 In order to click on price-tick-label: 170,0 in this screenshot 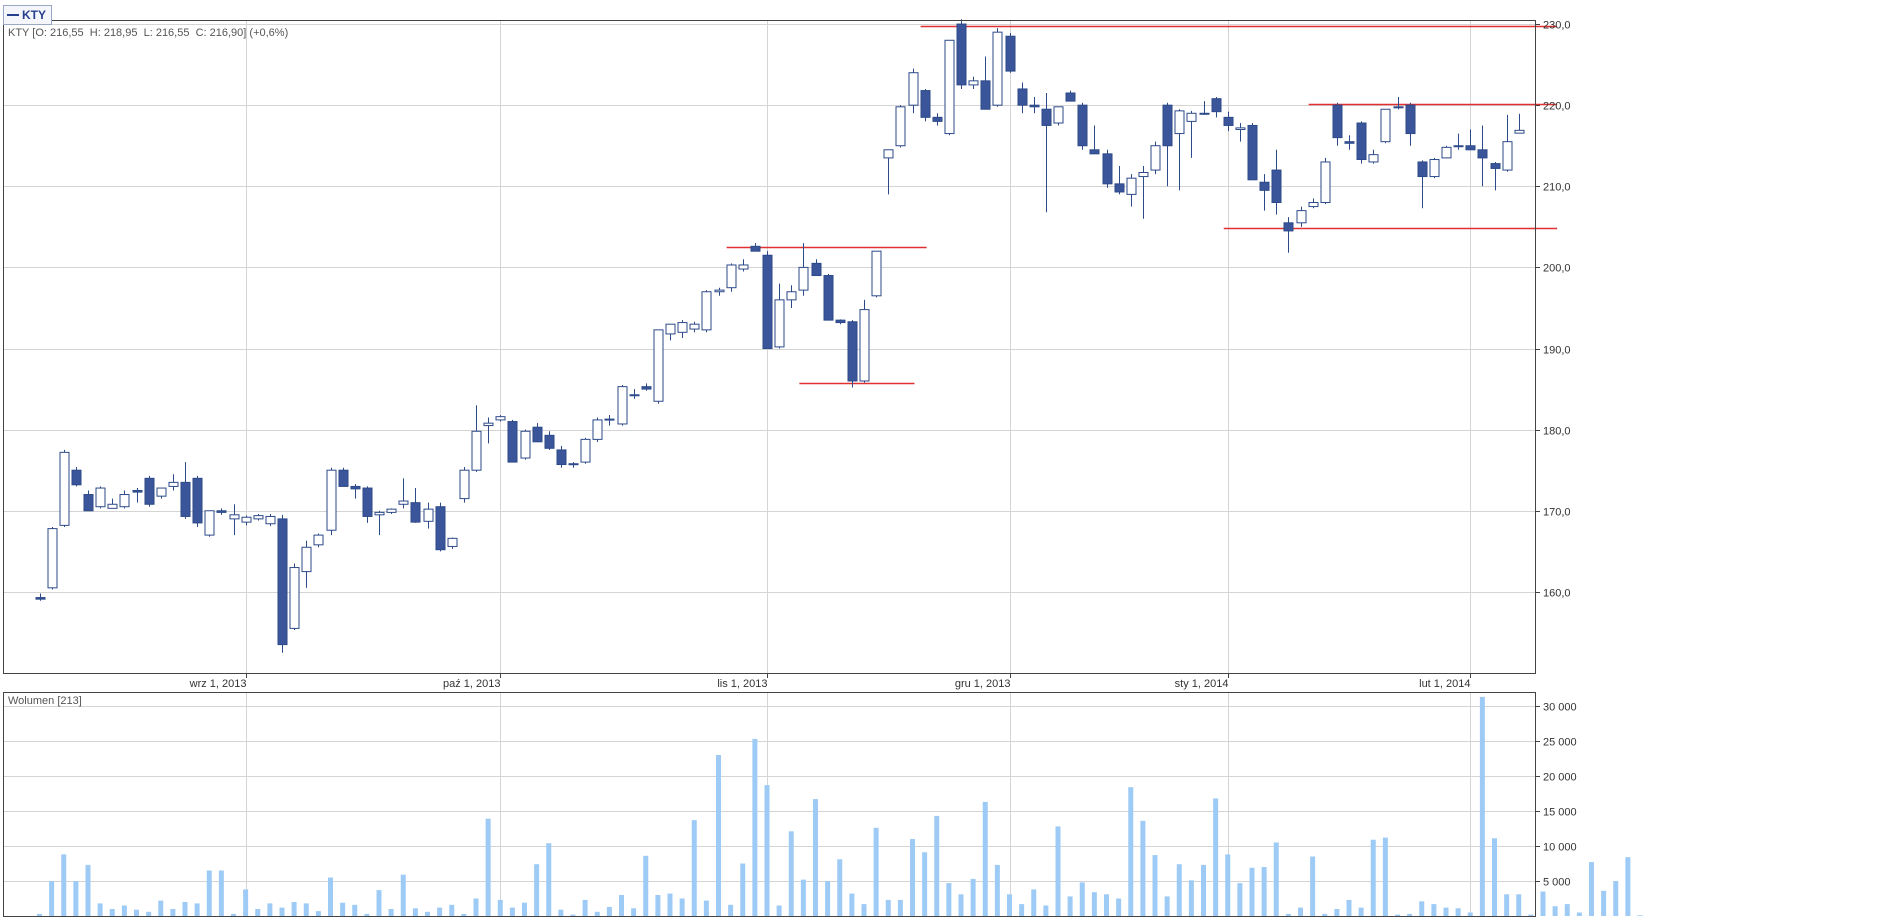, I will do `click(1557, 513)`.